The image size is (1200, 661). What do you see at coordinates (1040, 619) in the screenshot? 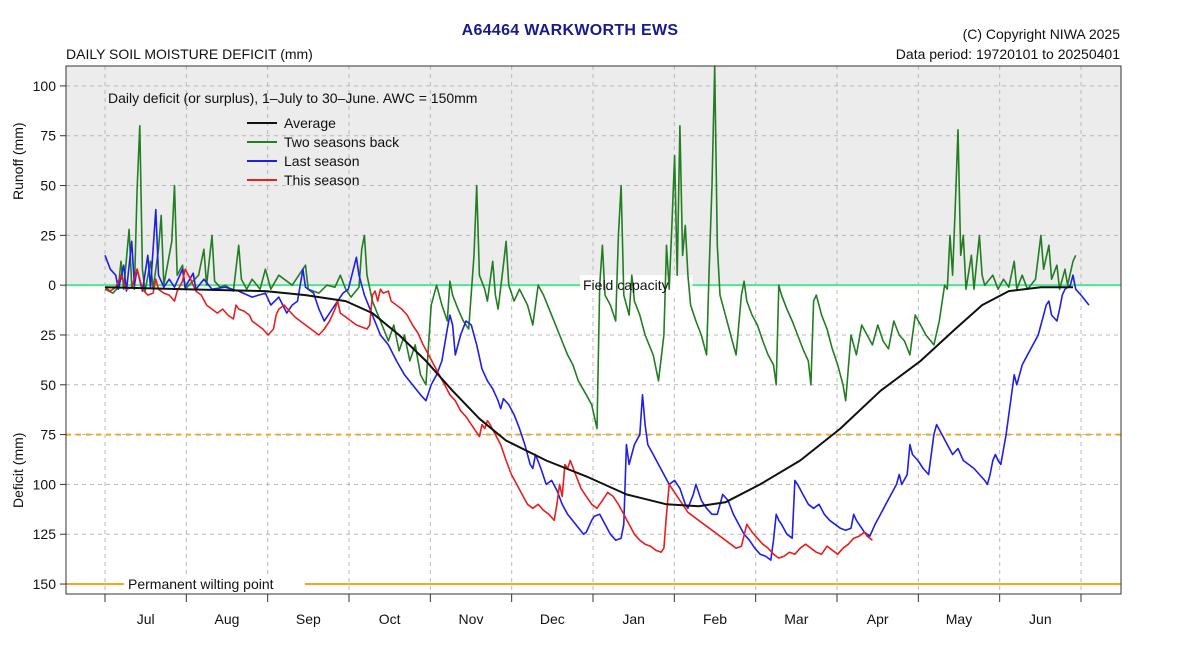
I see `x-tick-label: Jun` at bounding box center [1040, 619].